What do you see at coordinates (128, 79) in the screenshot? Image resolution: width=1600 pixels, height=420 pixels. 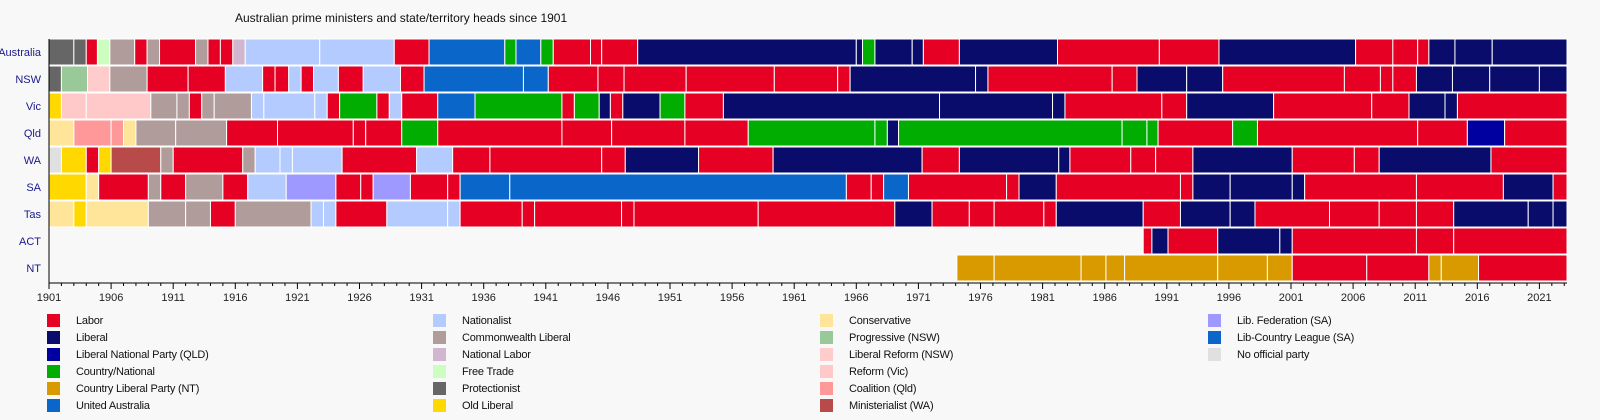 I see `segment-nsw-commonwealth-liberal` at bounding box center [128, 79].